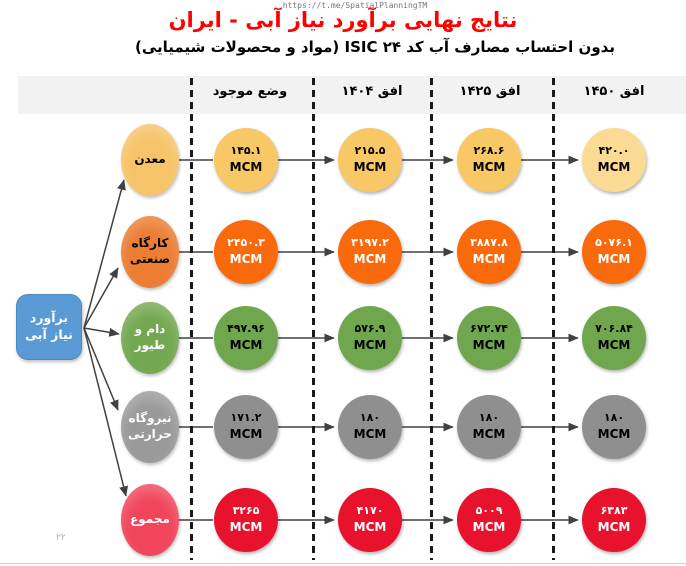  Describe the element at coordinates (489, 252) in the screenshot. I see `value-node: ۳۸۸۷.۸ MCM` at that location.